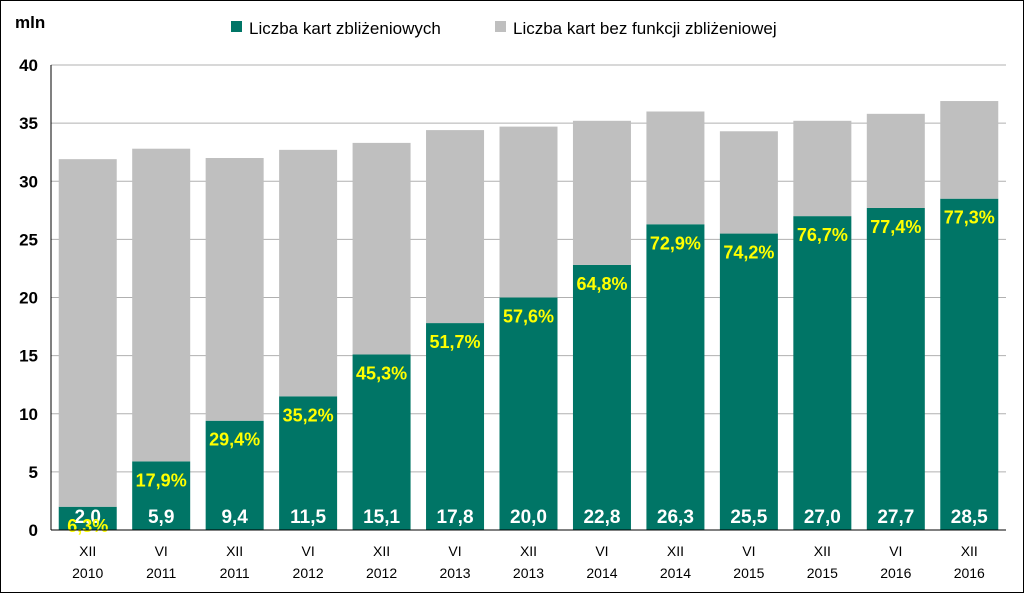 The height and width of the screenshot is (593, 1024). Describe the element at coordinates (161, 517) in the screenshot. I see `value-label: 5,9` at that location.